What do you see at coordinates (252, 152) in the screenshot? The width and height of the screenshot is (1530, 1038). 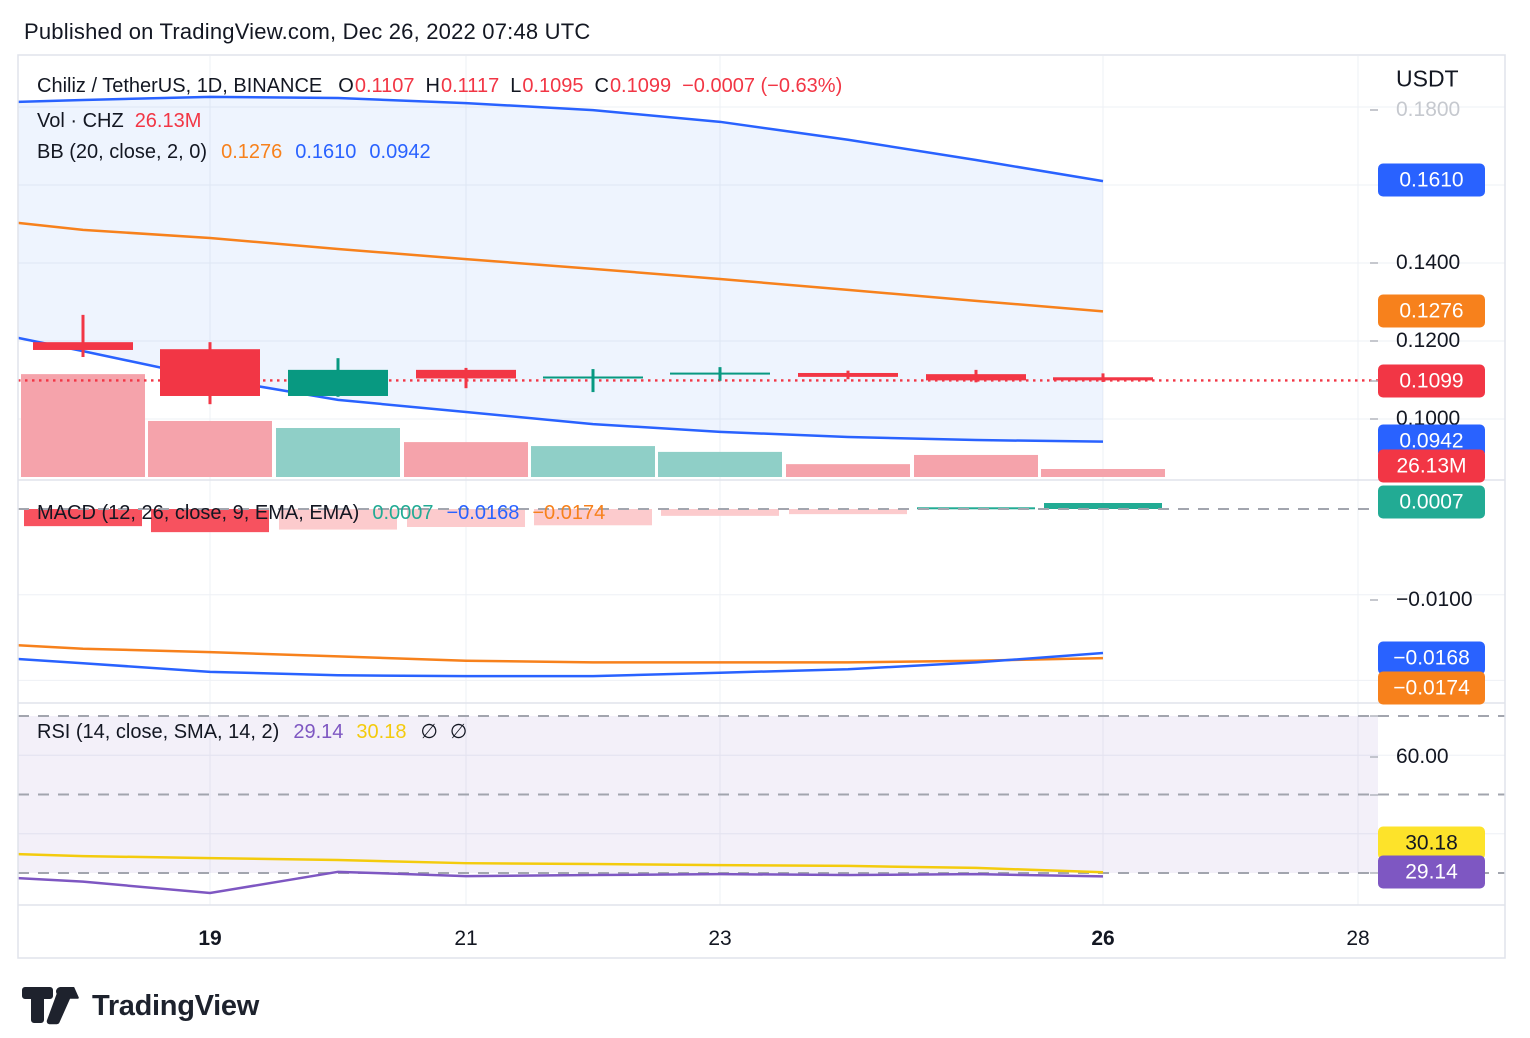 I see `legend-part: 0.1276` at bounding box center [252, 152].